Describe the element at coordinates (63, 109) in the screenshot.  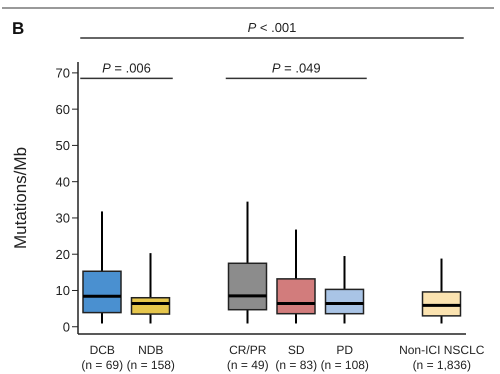
I see `y-tick-label: 60` at that location.